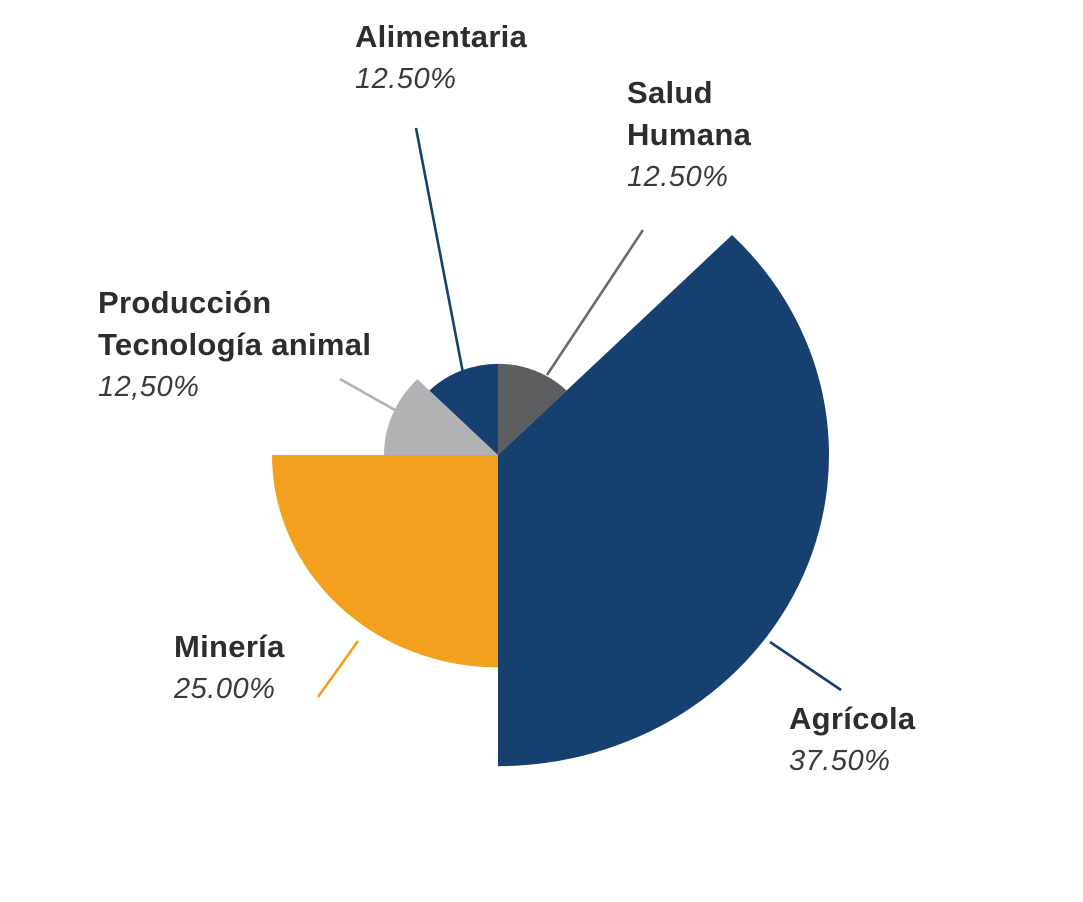  What do you see at coordinates (678, 177) in the screenshot?
I see `slice-percent-salud: 12.50%` at bounding box center [678, 177].